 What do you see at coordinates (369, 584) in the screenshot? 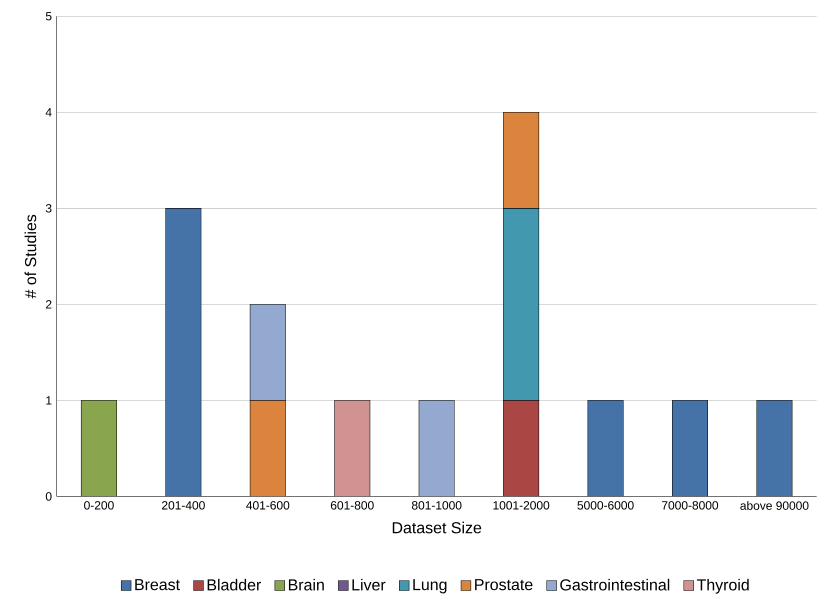
I see `legend-label: Liver` at bounding box center [369, 584].